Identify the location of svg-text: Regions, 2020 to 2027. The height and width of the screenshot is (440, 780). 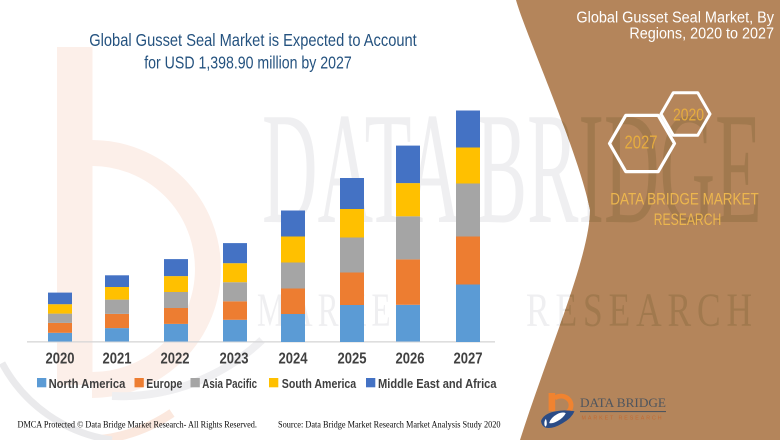
(701, 34).